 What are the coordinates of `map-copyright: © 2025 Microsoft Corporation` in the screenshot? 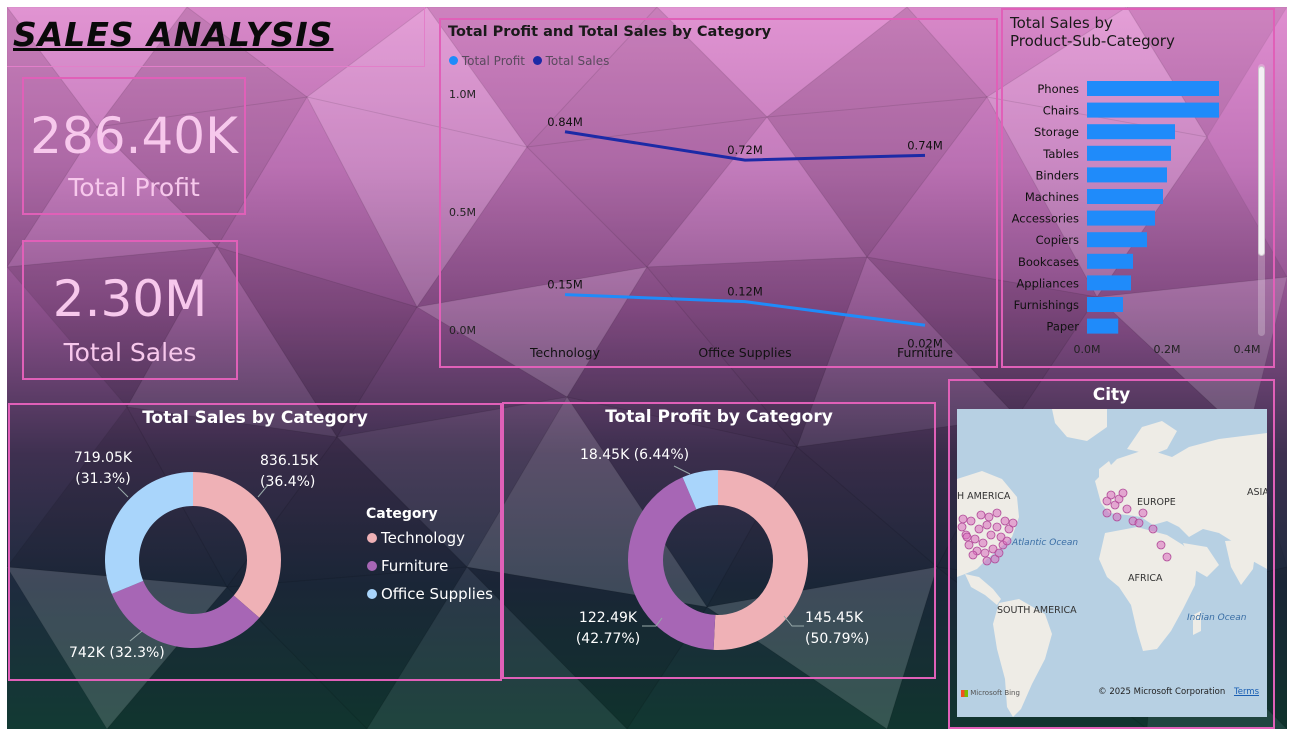 It's located at (1162, 692).